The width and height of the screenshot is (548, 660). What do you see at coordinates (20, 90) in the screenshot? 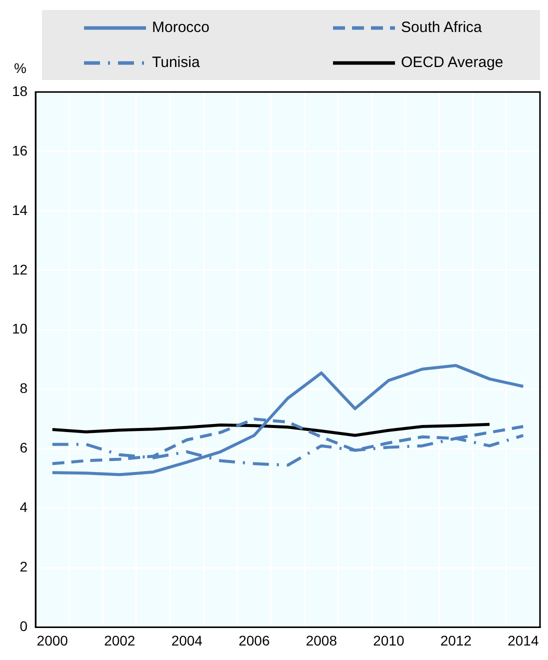
I see `y-tick-label: 18` at bounding box center [20, 90].